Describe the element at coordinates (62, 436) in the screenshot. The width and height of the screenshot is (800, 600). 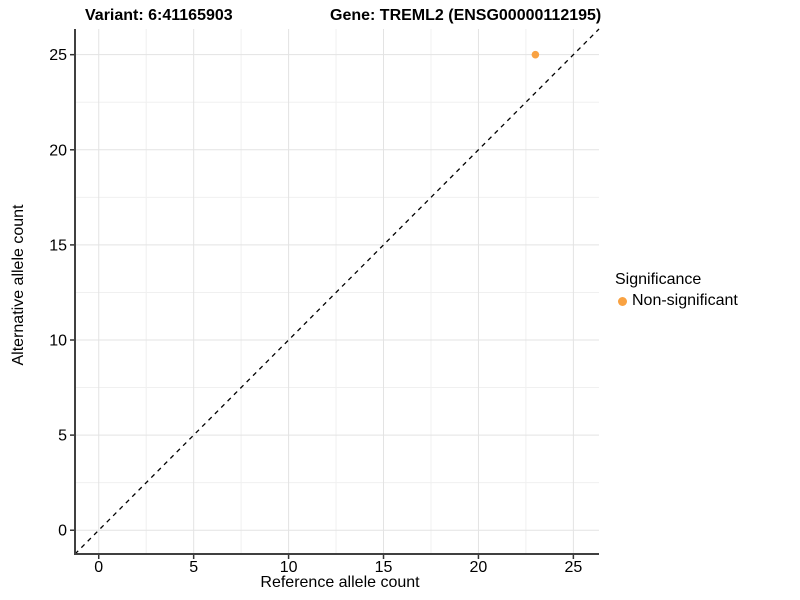
I see `y-tick-label: 5` at that location.